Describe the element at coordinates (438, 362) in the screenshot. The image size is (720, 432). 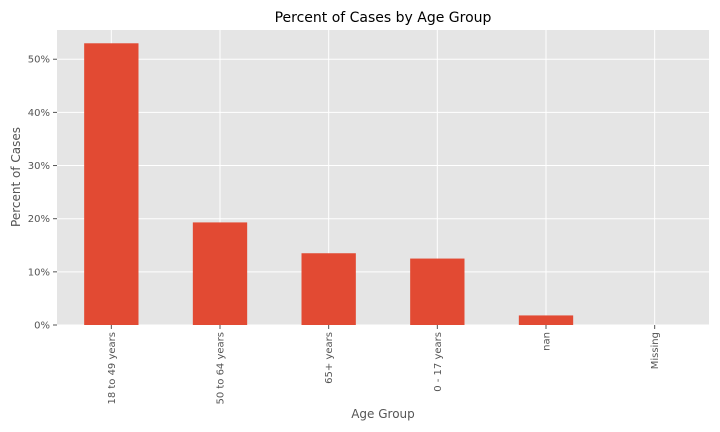
I see `x-tick-label: 0 - 17 years` at that location.